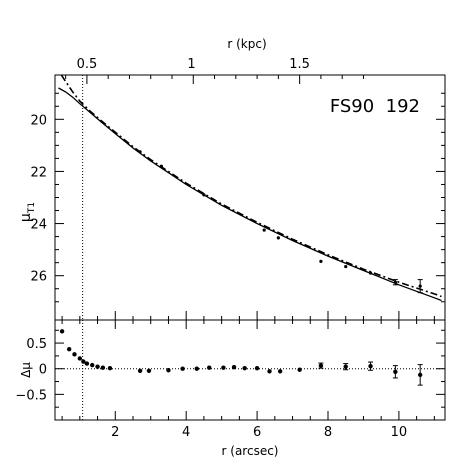 This screenshot has width=469, height=469. Describe the element at coordinates (299, 64) in the screenshot. I see `top-x-tick-label: 1.5` at that location.